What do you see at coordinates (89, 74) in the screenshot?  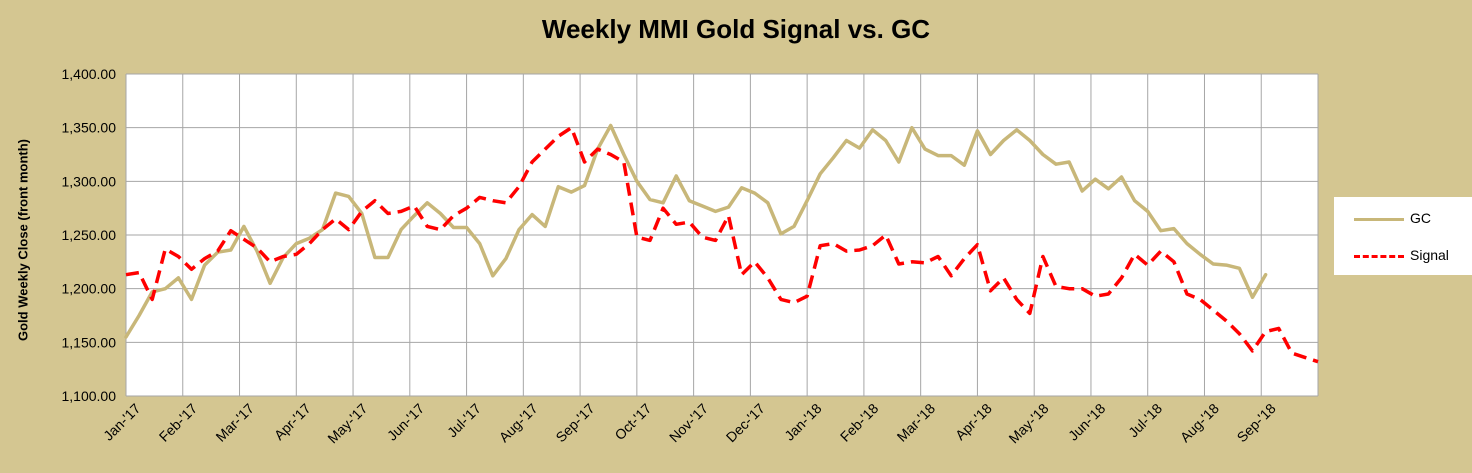 I see `y-tick-label: 1,400.00` at bounding box center [89, 74].